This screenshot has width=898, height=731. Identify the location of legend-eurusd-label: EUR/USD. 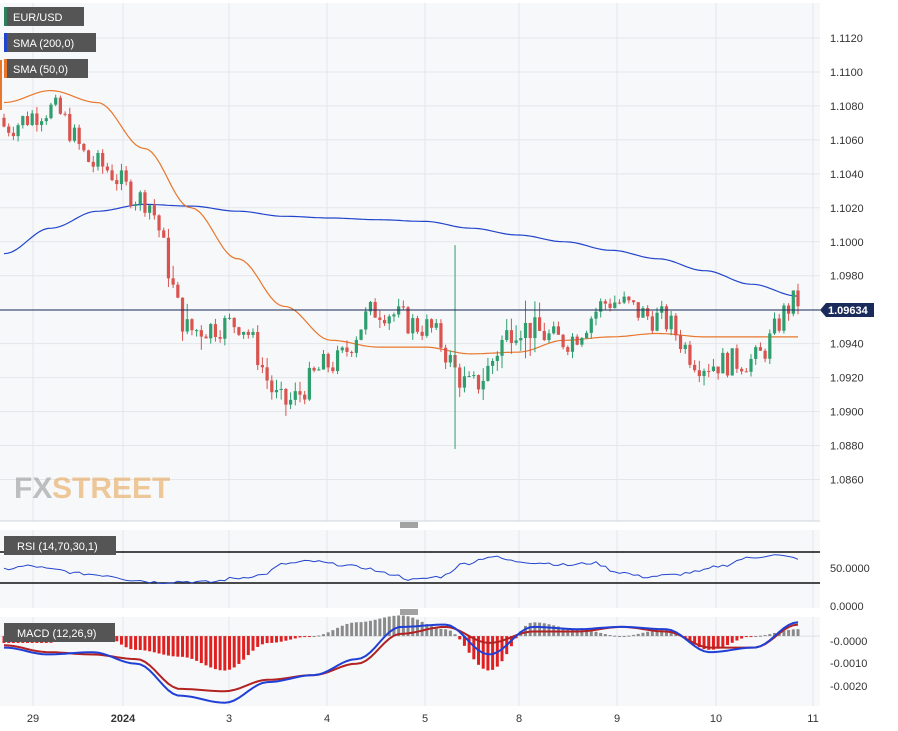
(38, 18).